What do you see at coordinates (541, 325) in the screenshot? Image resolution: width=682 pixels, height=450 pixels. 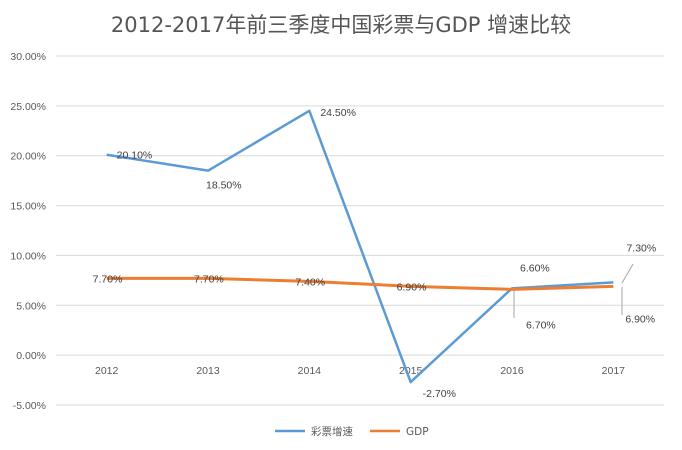 I see `lottery-data-label: 6.70%` at bounding box center [541, 325].